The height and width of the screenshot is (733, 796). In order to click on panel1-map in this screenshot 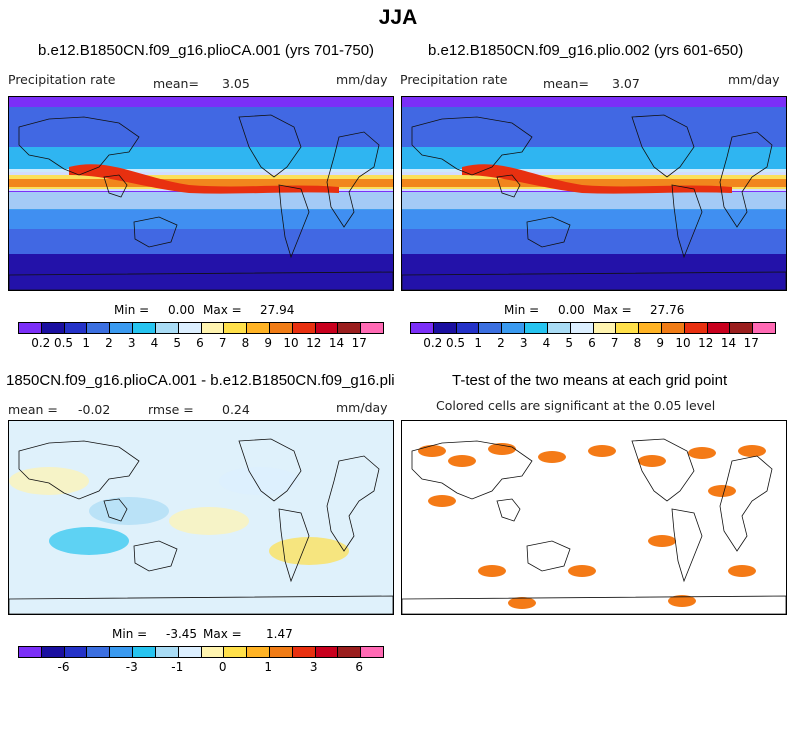, I will do `click(201, 193)`.